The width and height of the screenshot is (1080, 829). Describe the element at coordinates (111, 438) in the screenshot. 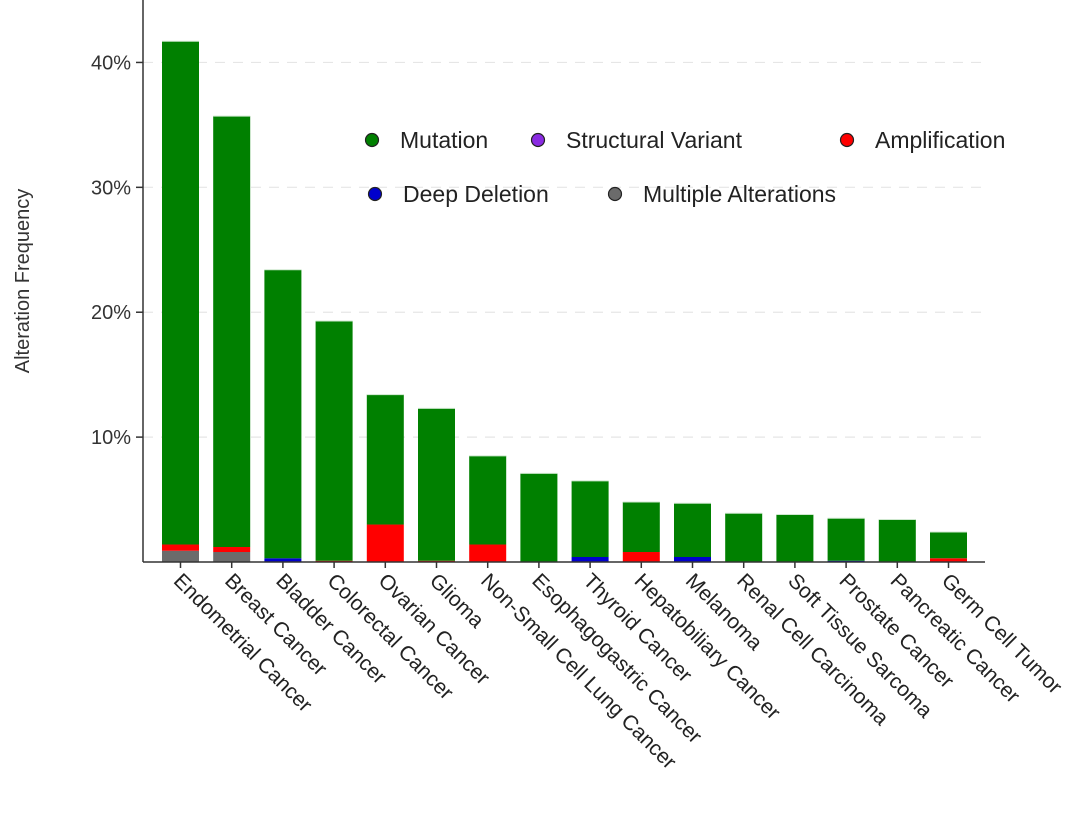

I see `y-tick-label: 10%` at that location.